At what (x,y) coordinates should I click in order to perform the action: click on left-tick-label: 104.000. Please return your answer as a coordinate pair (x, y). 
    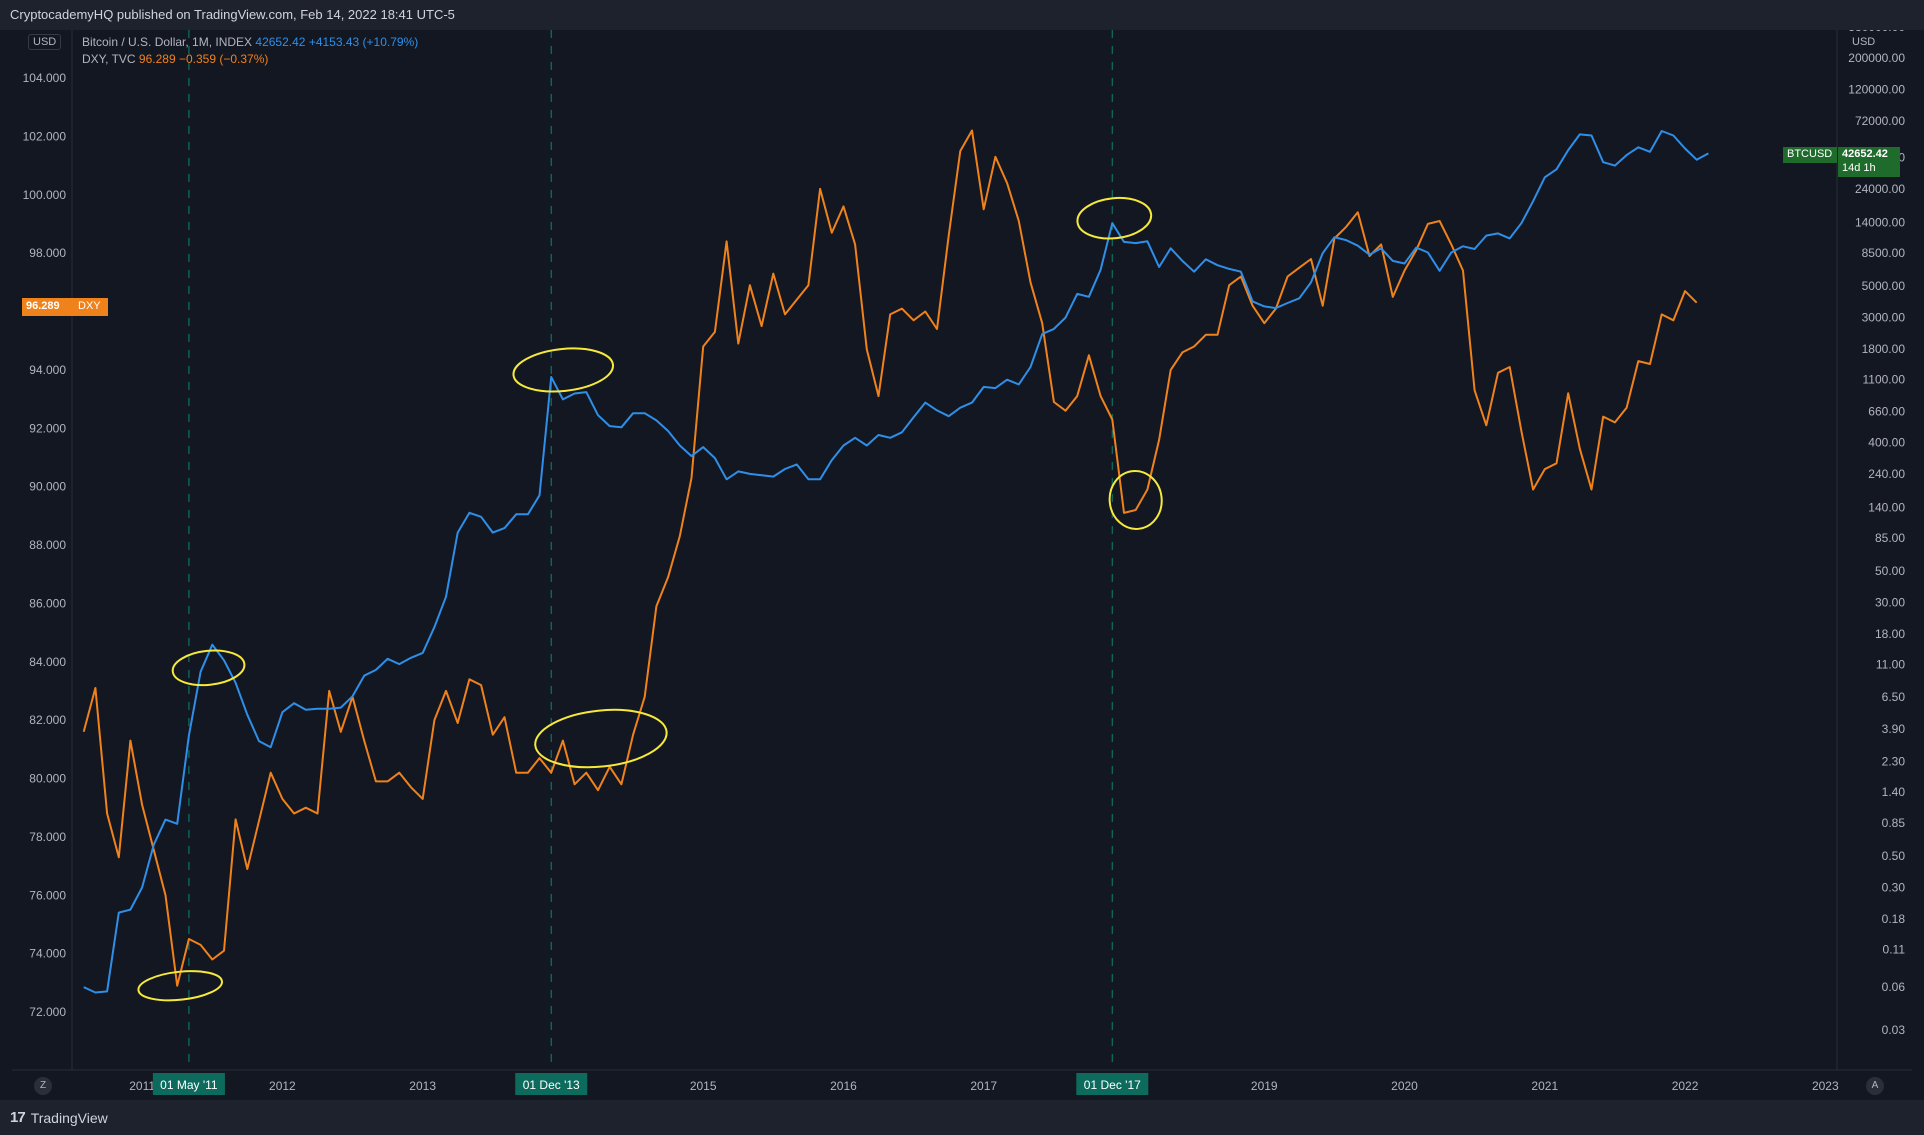
    Looking at the image, I should click on (45, 78).